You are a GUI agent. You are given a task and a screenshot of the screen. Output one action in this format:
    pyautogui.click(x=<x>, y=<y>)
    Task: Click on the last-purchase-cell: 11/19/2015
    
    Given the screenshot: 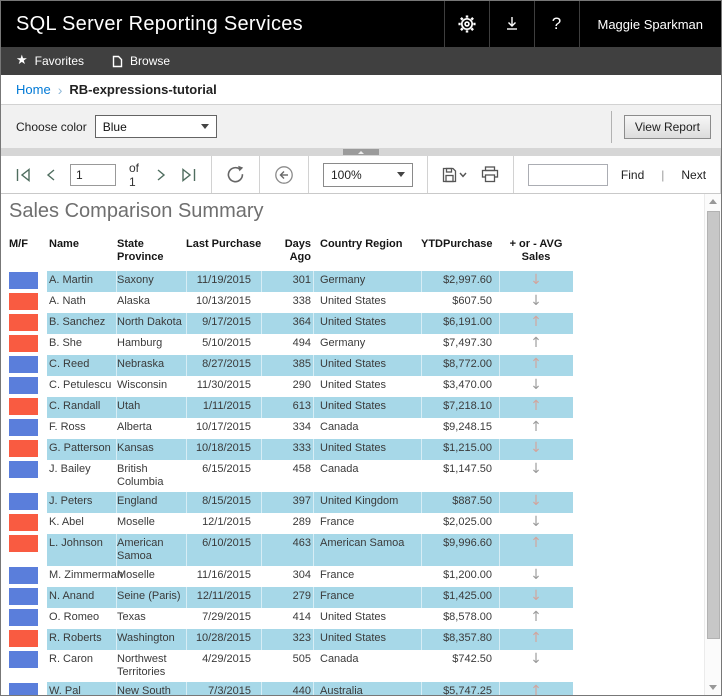 What is the action you would take?
    pyautogui.click(x=223, y=281)
    